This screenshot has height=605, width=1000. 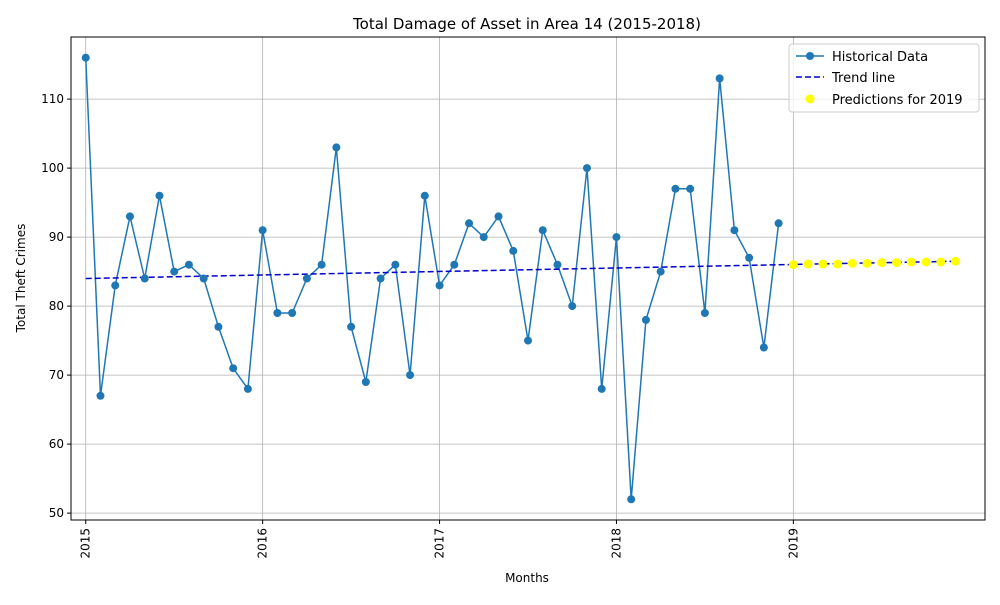 I want to click on y-tick-label: 80, so click(x=56, y=306).